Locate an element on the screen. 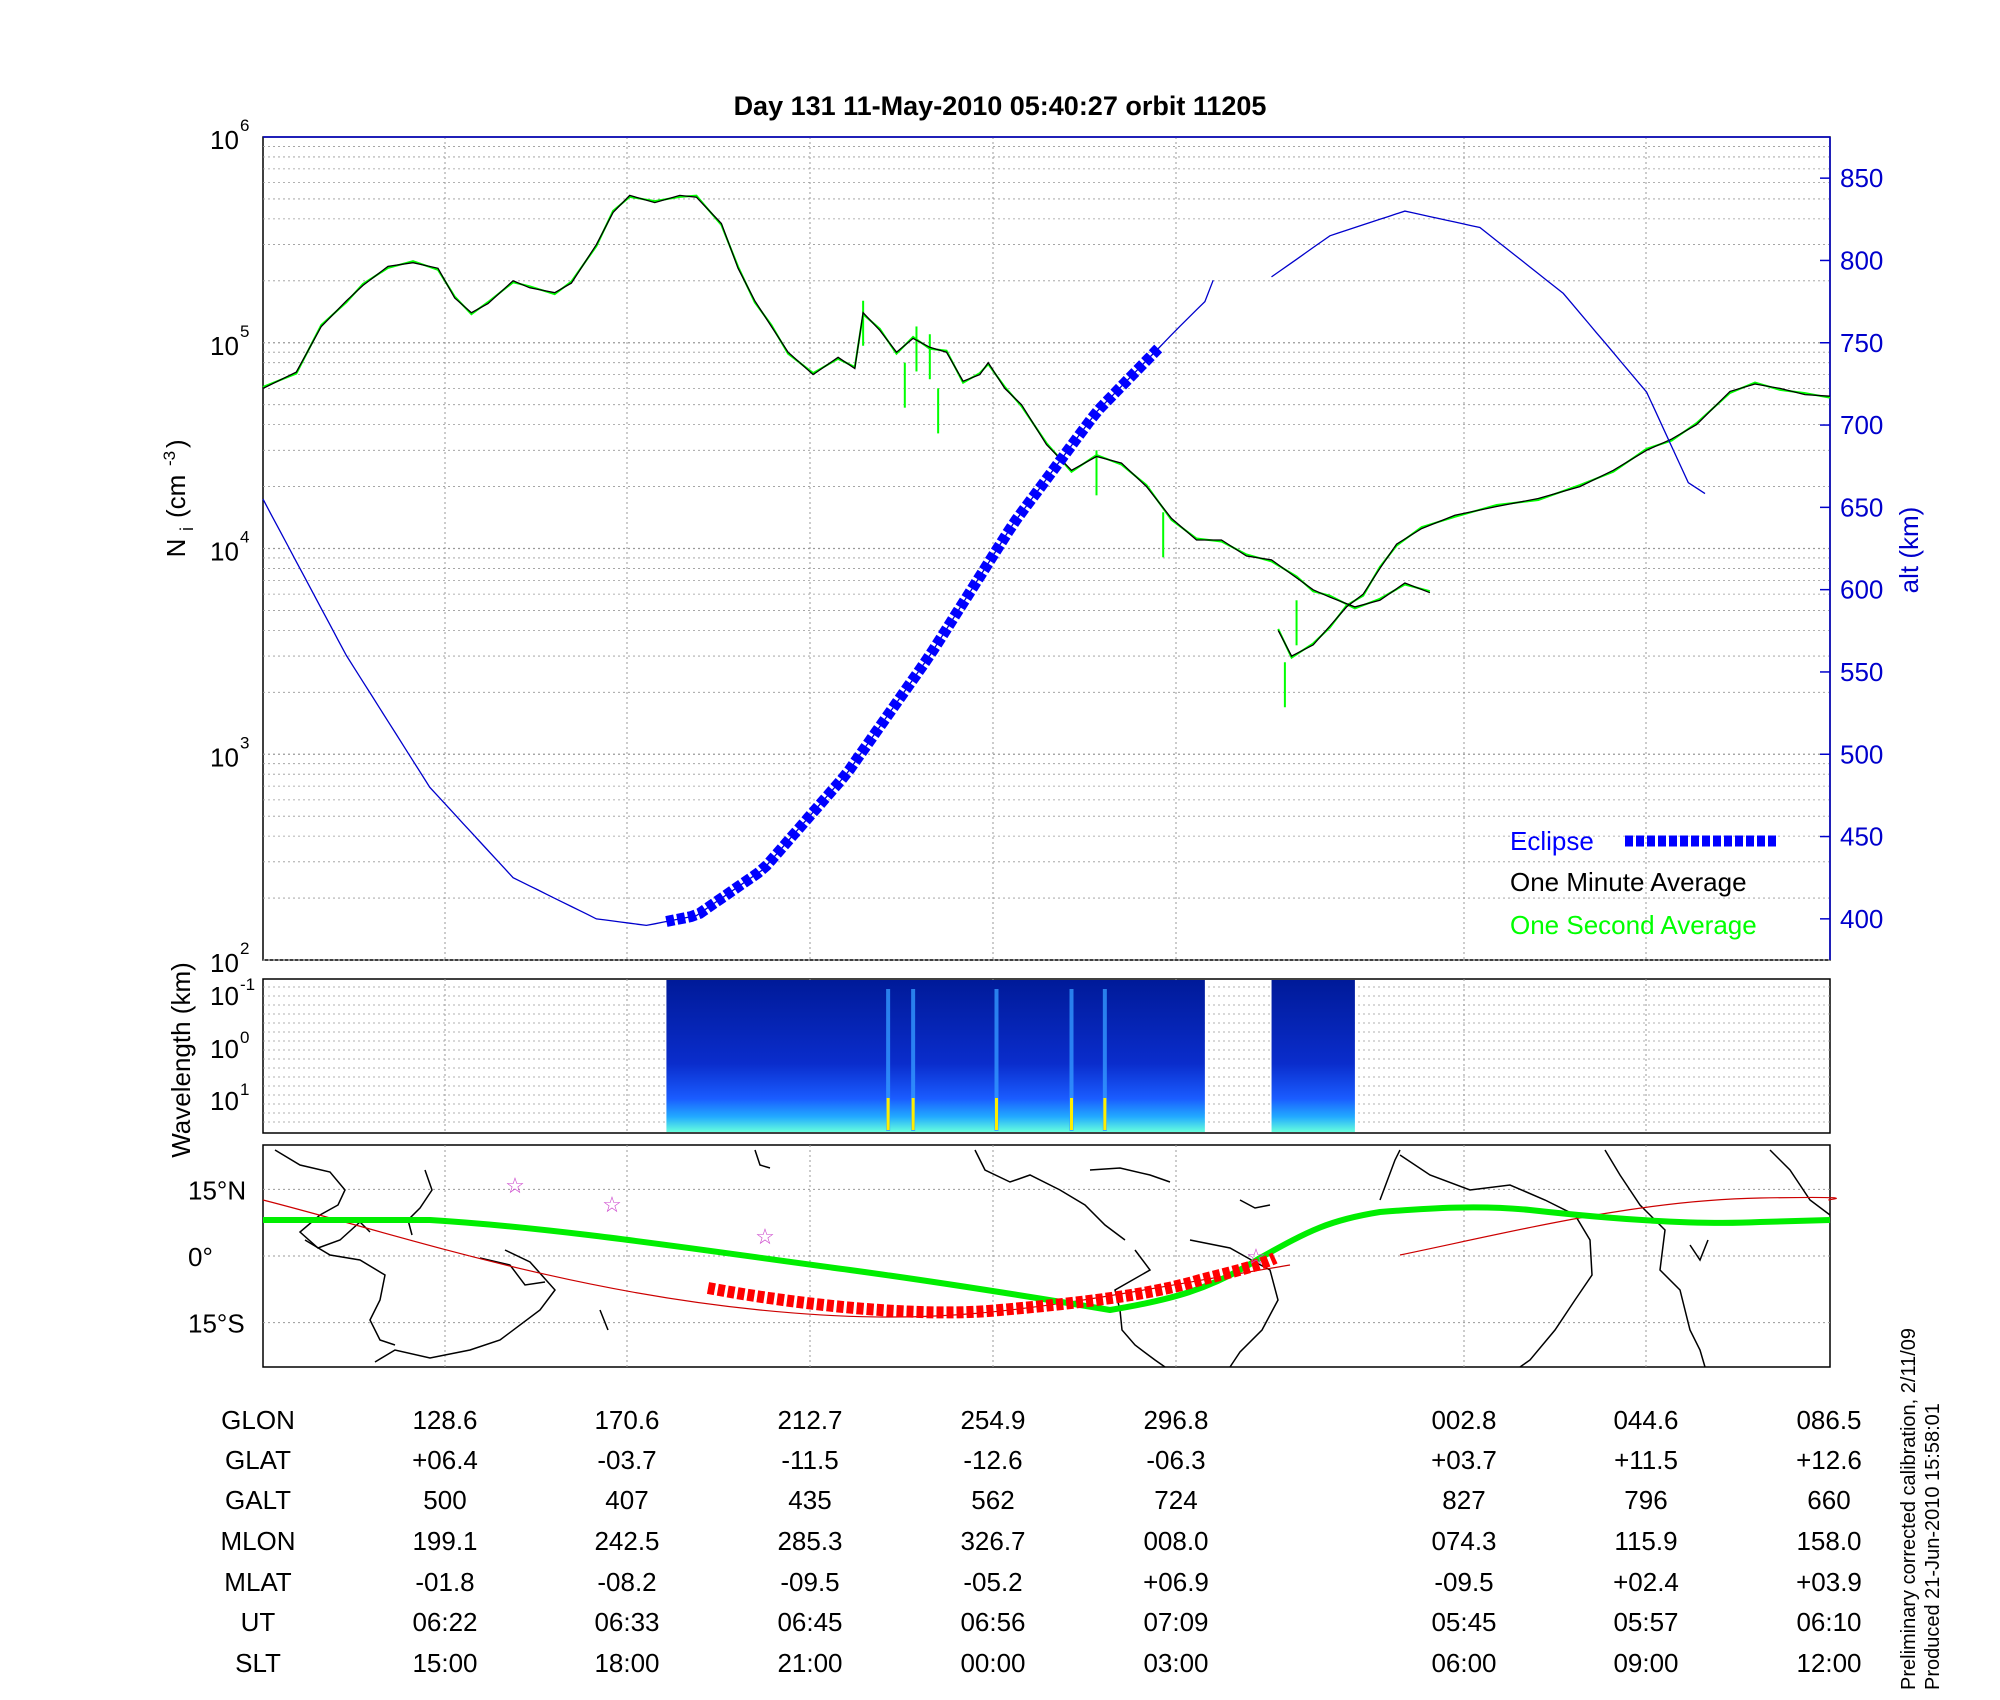 The image size is (2000, 1700). table-cell: 660 is located at coordinates (1828, 1500).